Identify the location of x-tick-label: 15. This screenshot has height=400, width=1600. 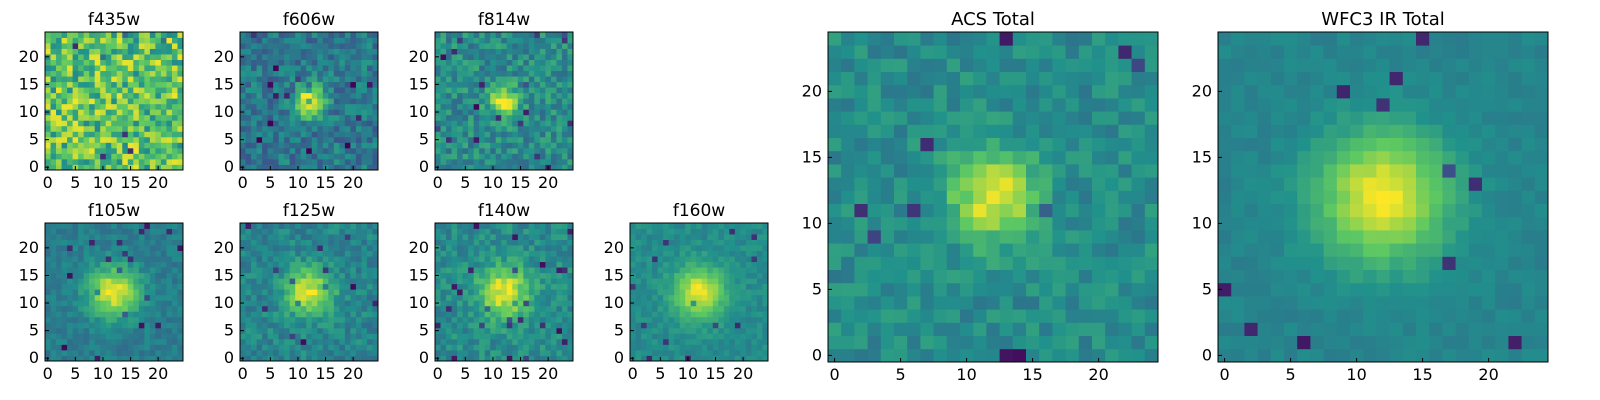
(130, 373).